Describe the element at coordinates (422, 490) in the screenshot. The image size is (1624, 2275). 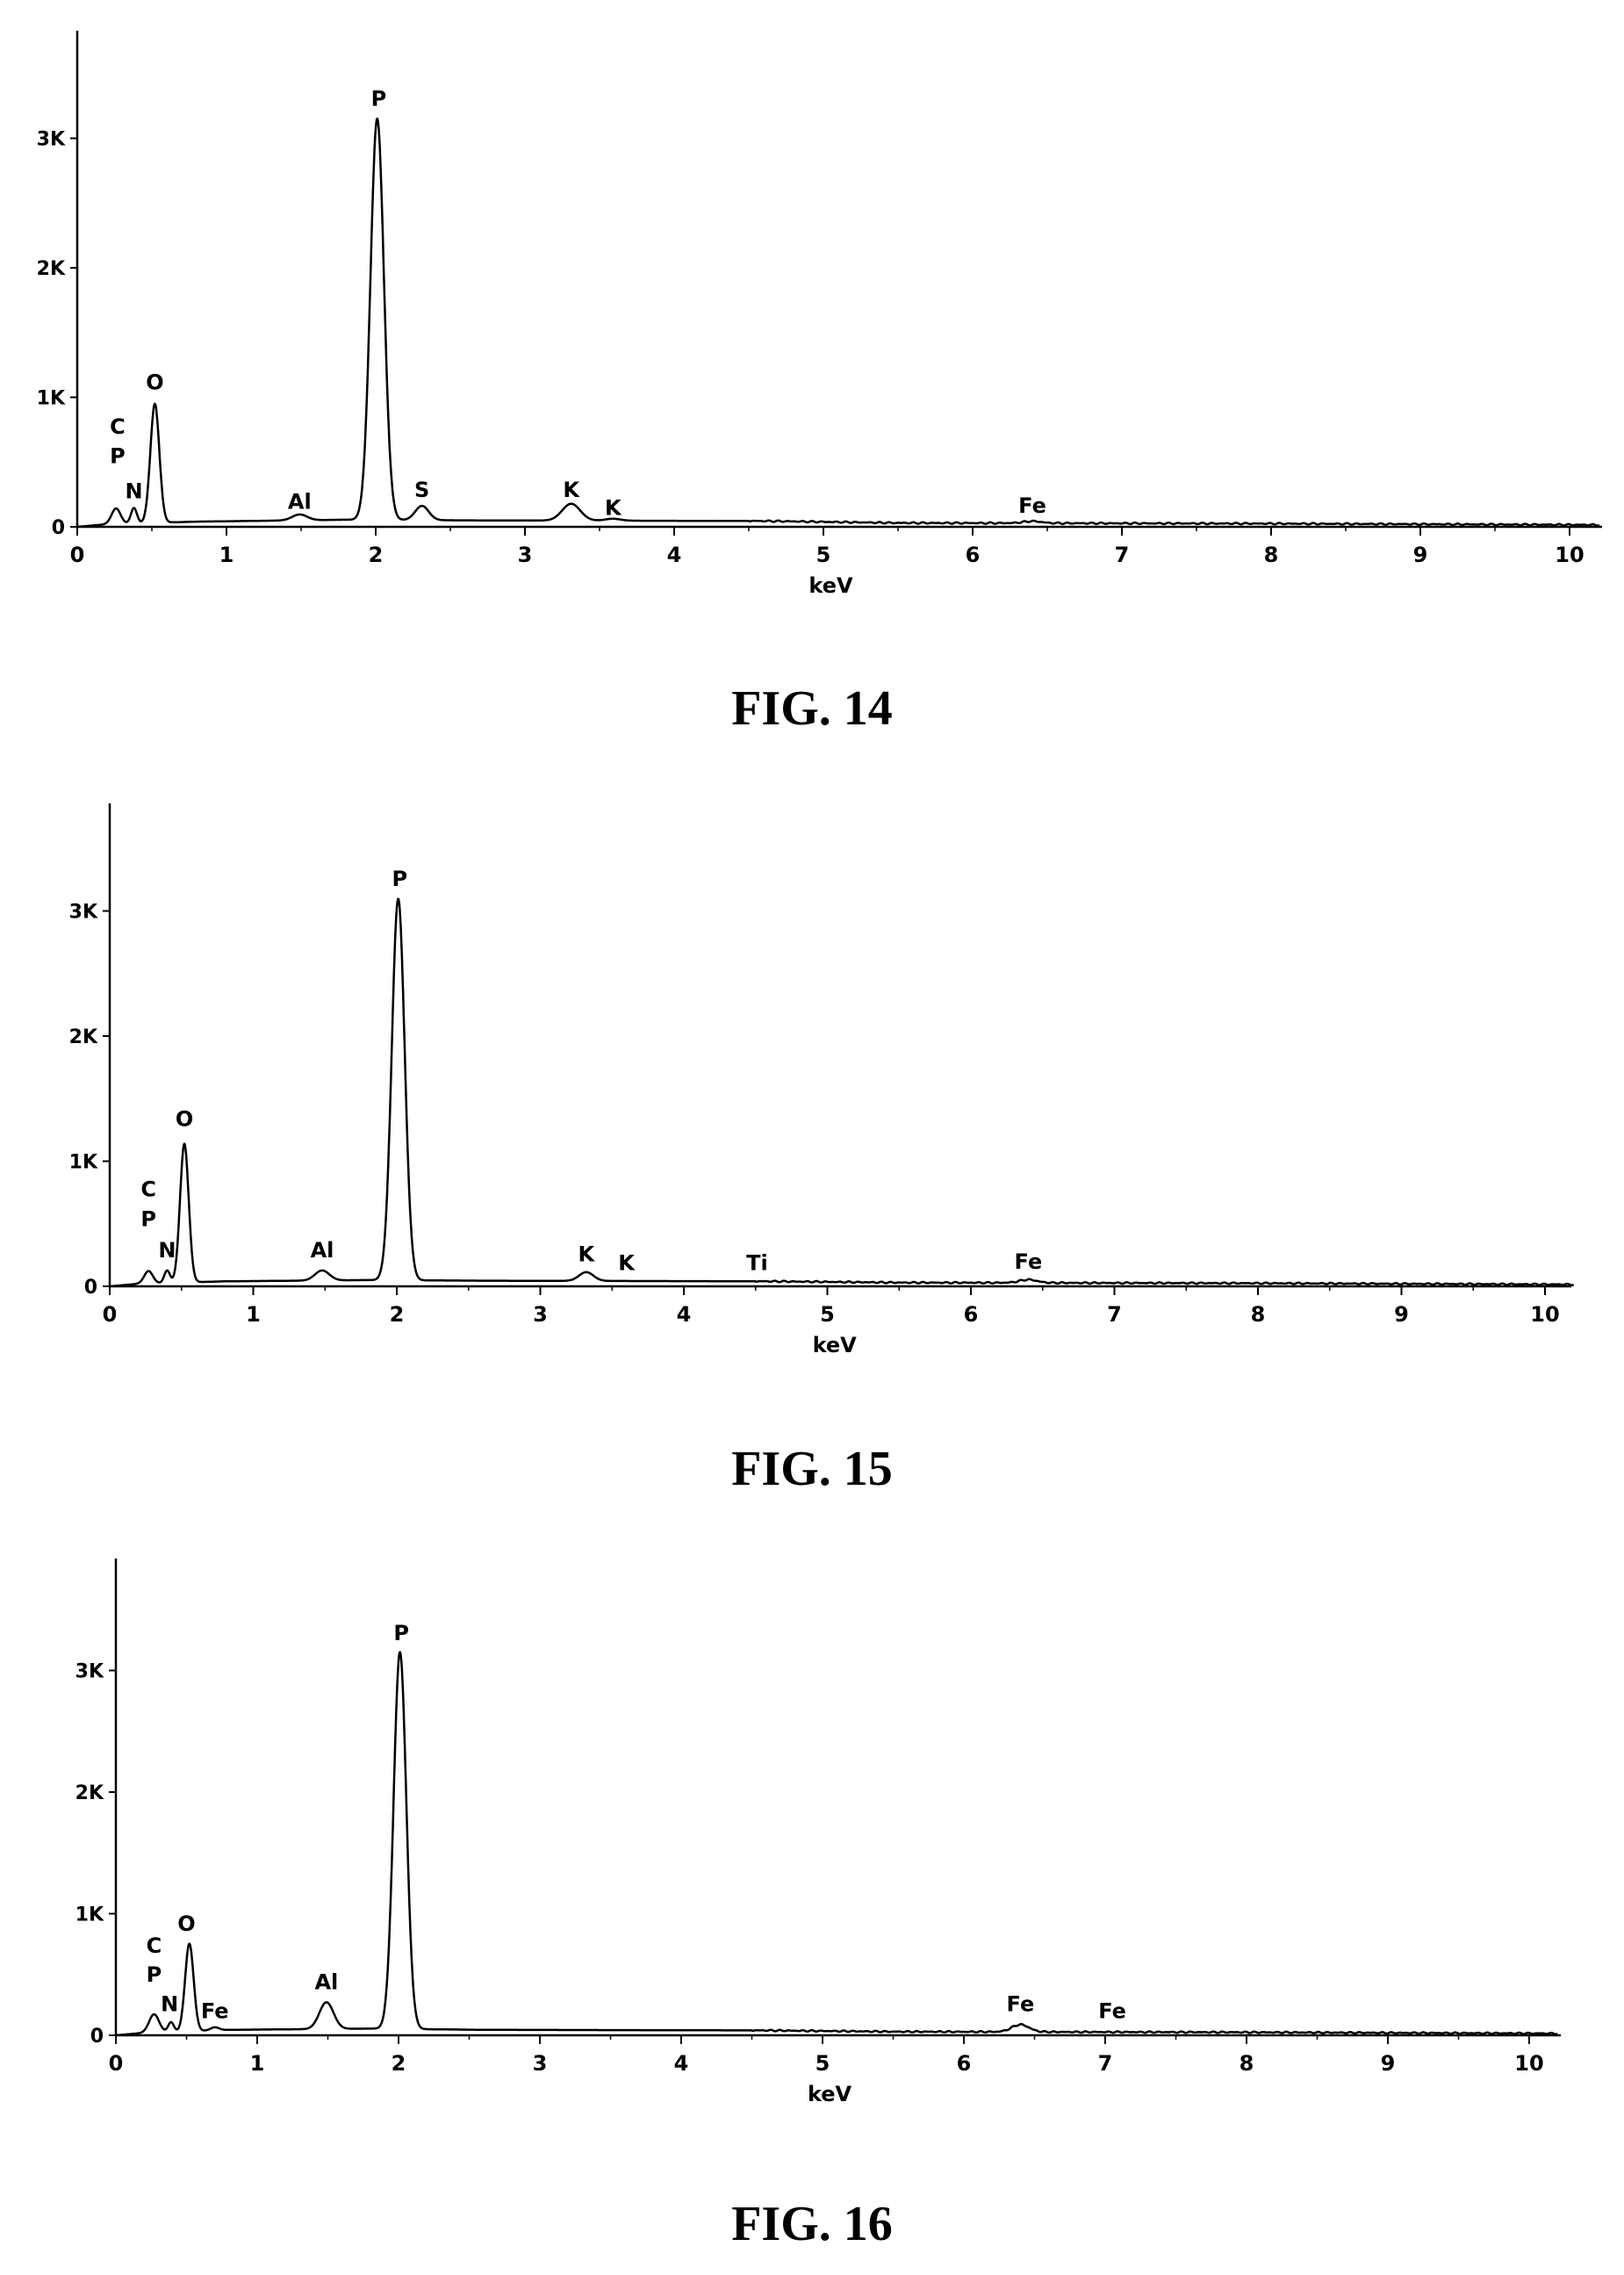
I see `peak-label: S` at that location.